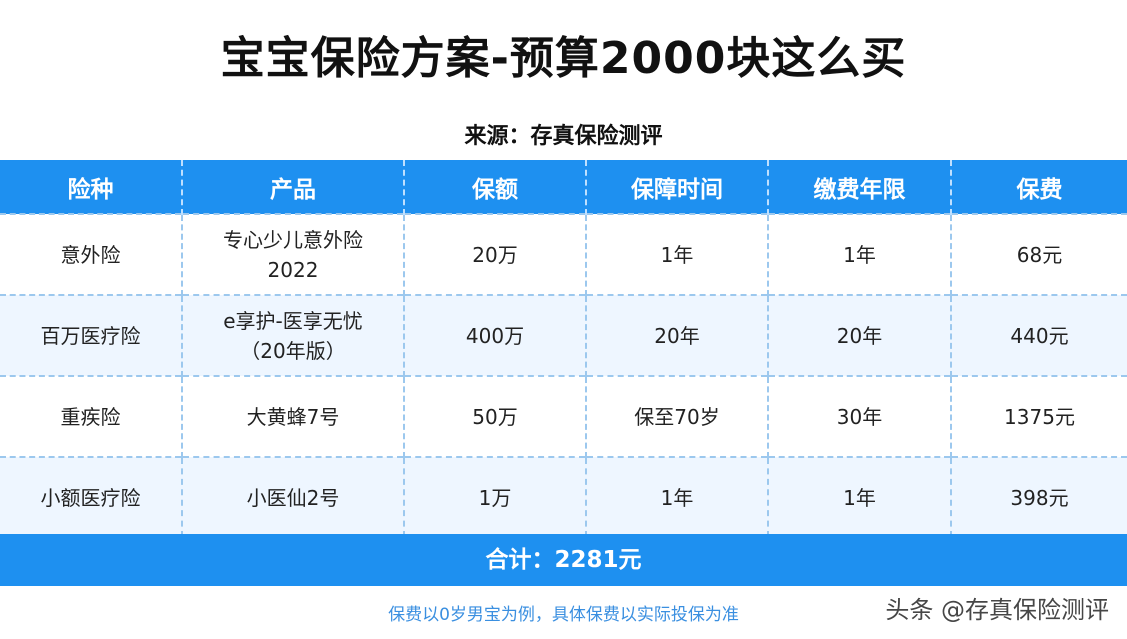 This screenshot has height=639, width=1127. What do you see at coordinates (293, 320) in the screenshot?
I see `product-name: e享护-医享无忧` at bounding box center [293, 320].